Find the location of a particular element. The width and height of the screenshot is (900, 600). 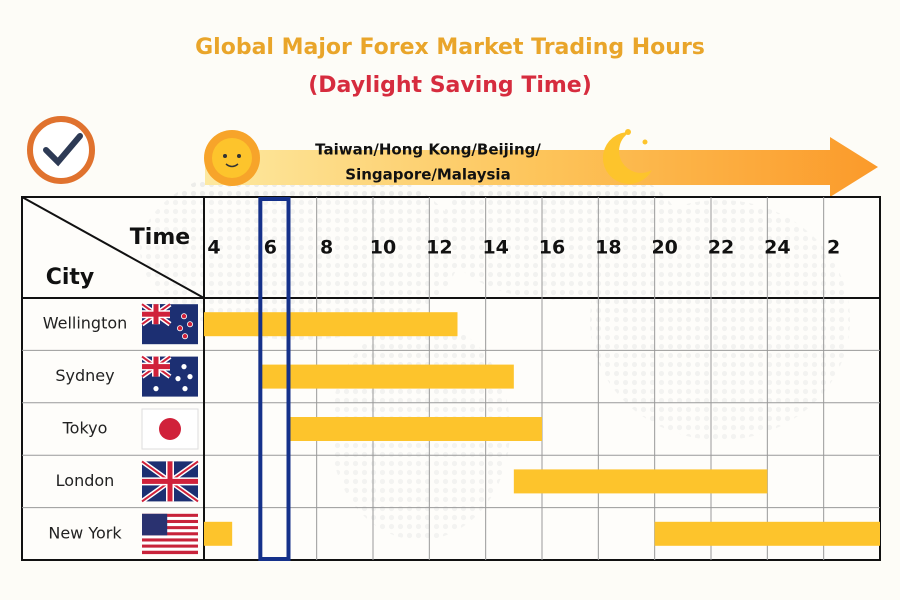

clock-icon is located at coordinates (61, 150).